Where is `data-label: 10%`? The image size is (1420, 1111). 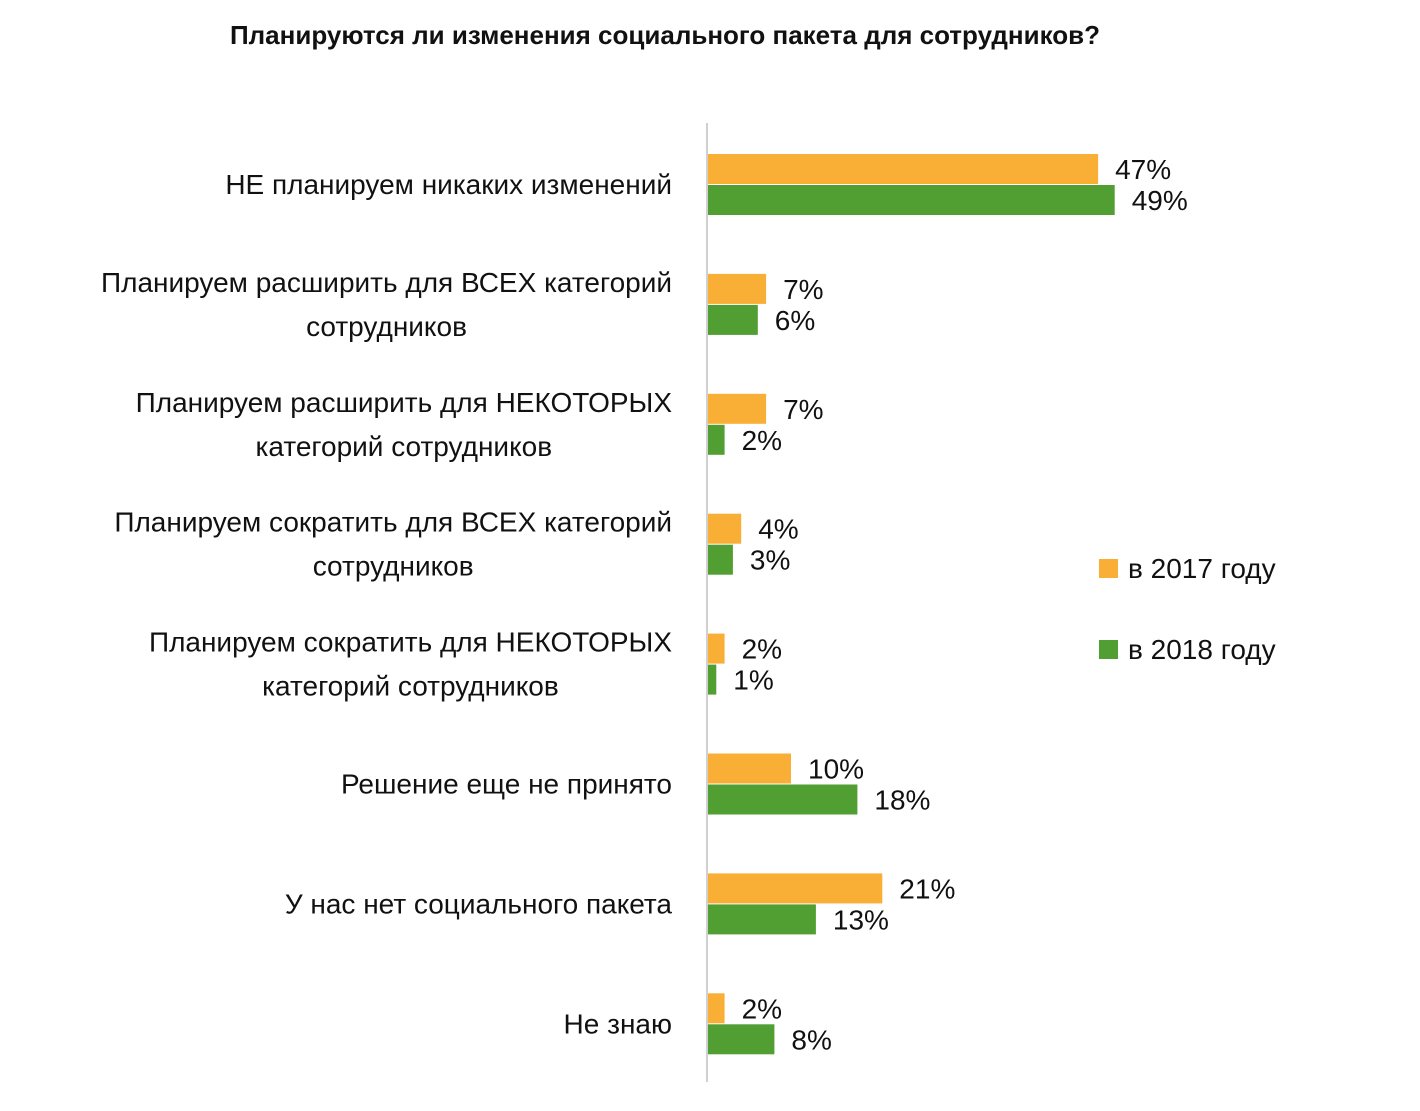 data-label: 10% is located at coordinates (836, 769).